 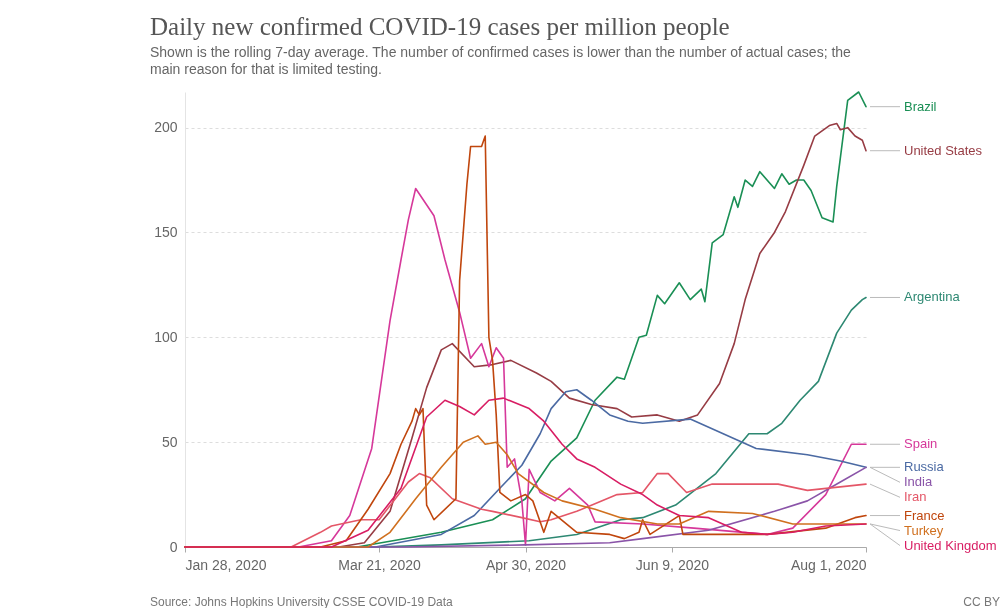 What do you see at coordinates (932, 297) in the screenshot?
I see `text: Argentina` at bounding box center [932, 297].